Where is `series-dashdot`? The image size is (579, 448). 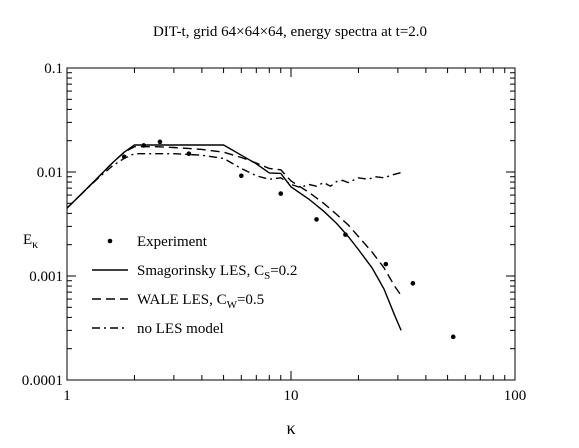
series-dashdot is located at coordinates (234, 180).